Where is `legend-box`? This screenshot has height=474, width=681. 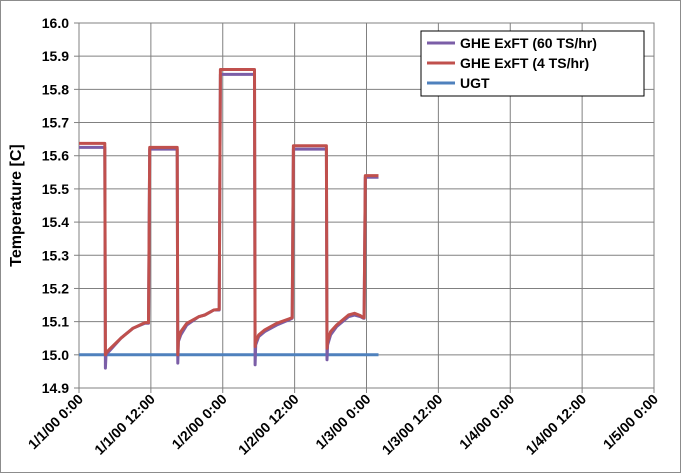
legend-box is located at coordinates (532, 63).